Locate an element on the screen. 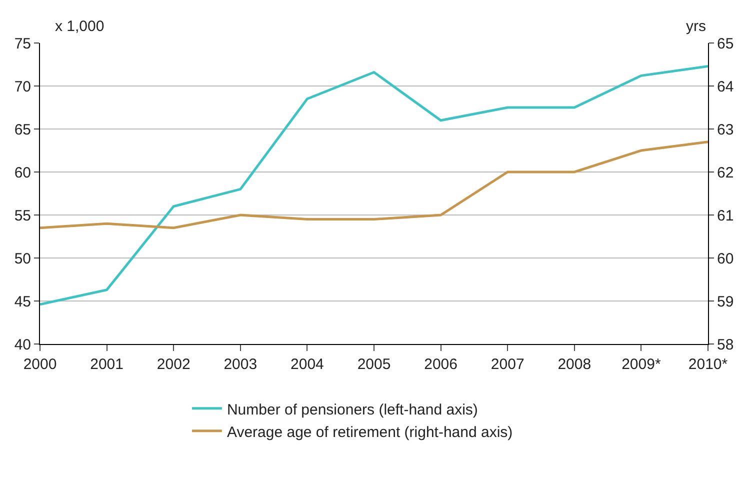 This screenshot has height=479, width=753. legend-label: Average age of retirement (right-hand axis) is located at coordinates (369, 432).